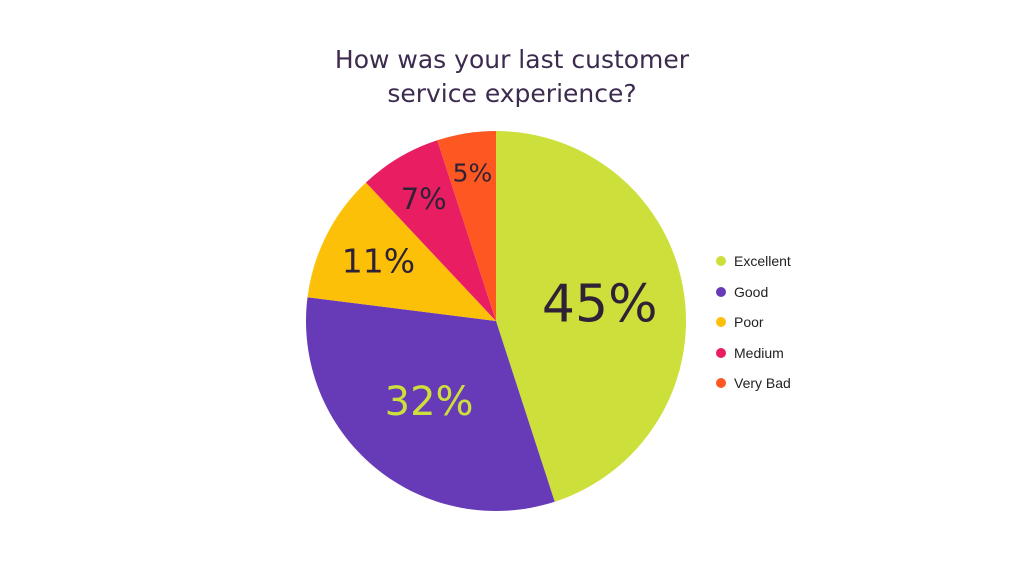 Image resolution: width=1024 pixels, height=576 pixels. Describe the element at coordinates (378, 261) in the screenshot. I see `pie-label-poor: 11%` at that location.